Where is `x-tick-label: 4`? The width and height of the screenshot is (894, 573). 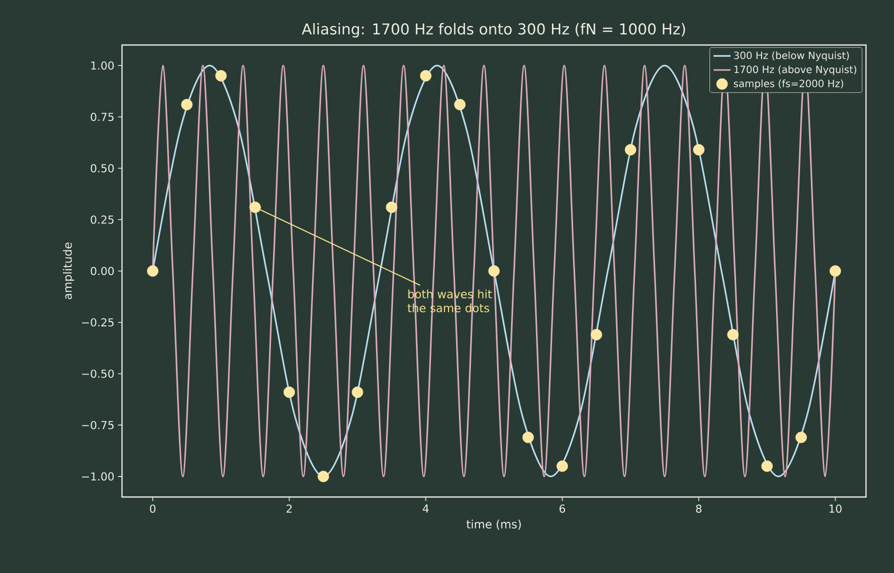
x-tick-label: 4 is located at coordinates (425, 508).